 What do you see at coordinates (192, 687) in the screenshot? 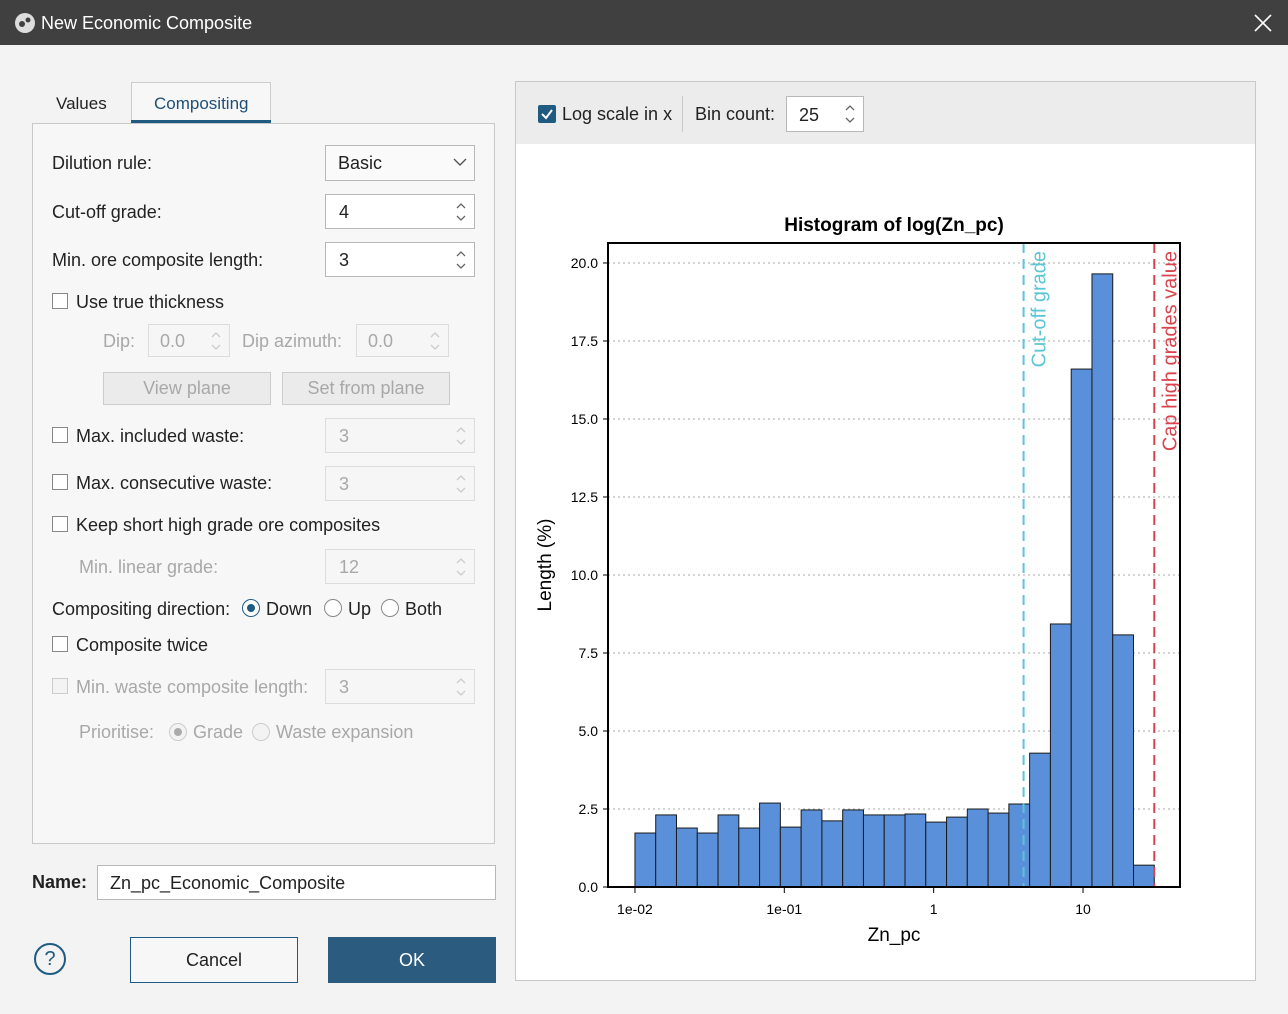
I see `label: Min. waste composite length:` at bounding box center [192, 687].